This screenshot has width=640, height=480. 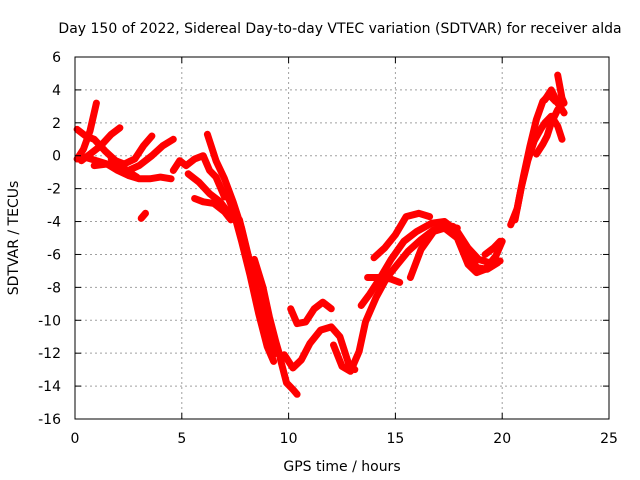 I want to click on series-sat-v, so click(x=456, y=252).